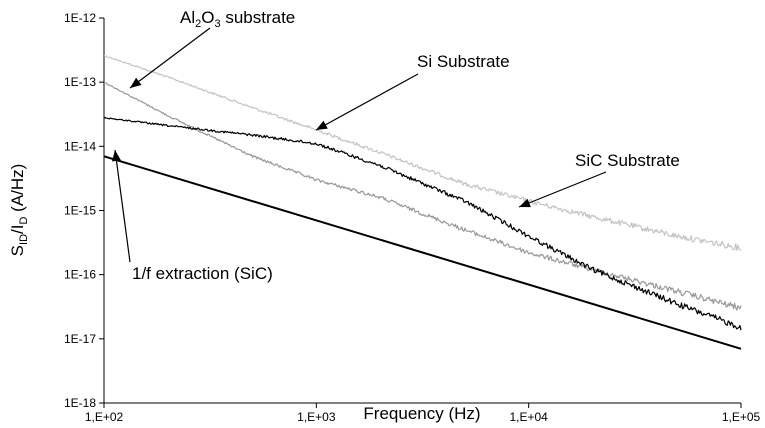  What do you see at coordinates (80, 146) in the screenshot?
I see `y-tick-label: 1E-14` at bounding box center [80, 146].